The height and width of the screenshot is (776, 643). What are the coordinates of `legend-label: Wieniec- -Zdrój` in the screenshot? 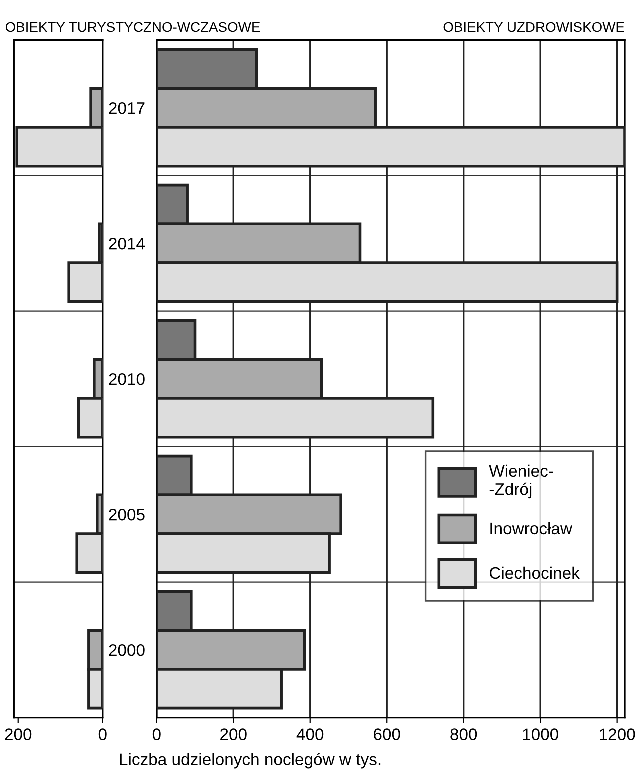 It's located at (521, 481).